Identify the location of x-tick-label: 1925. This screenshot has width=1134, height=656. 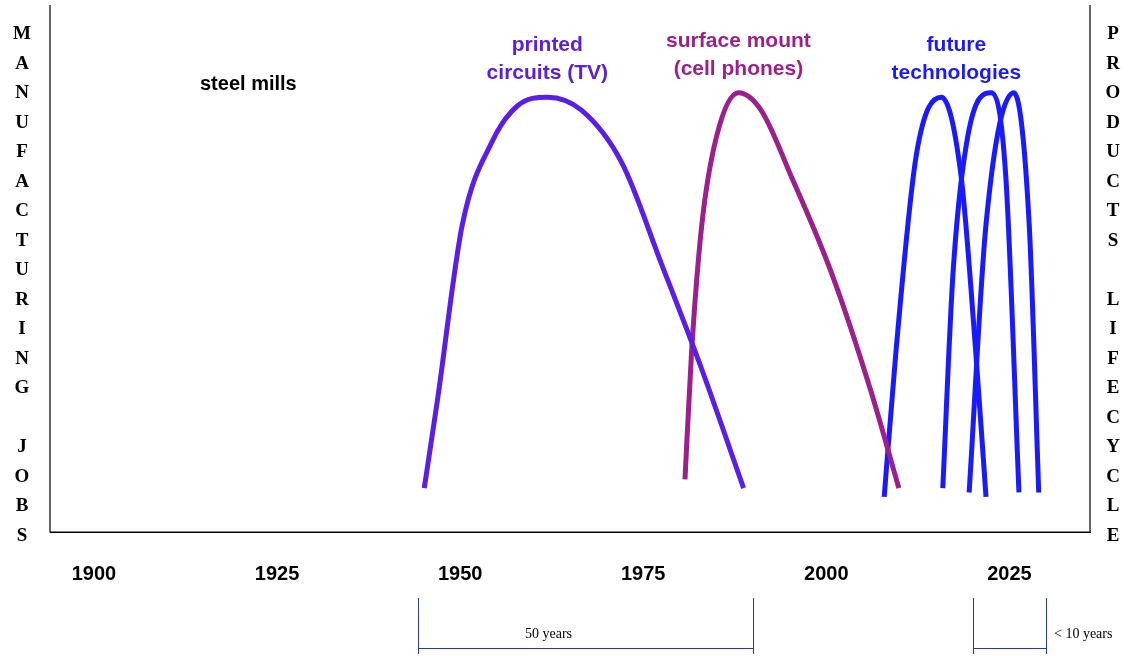
(277, 572).